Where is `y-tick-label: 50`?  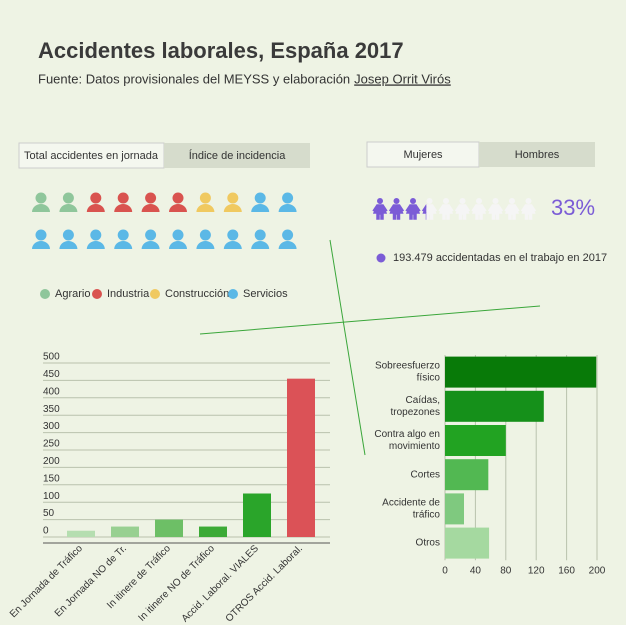 y-tick-label: 50 is located at coordinates (49, 513).